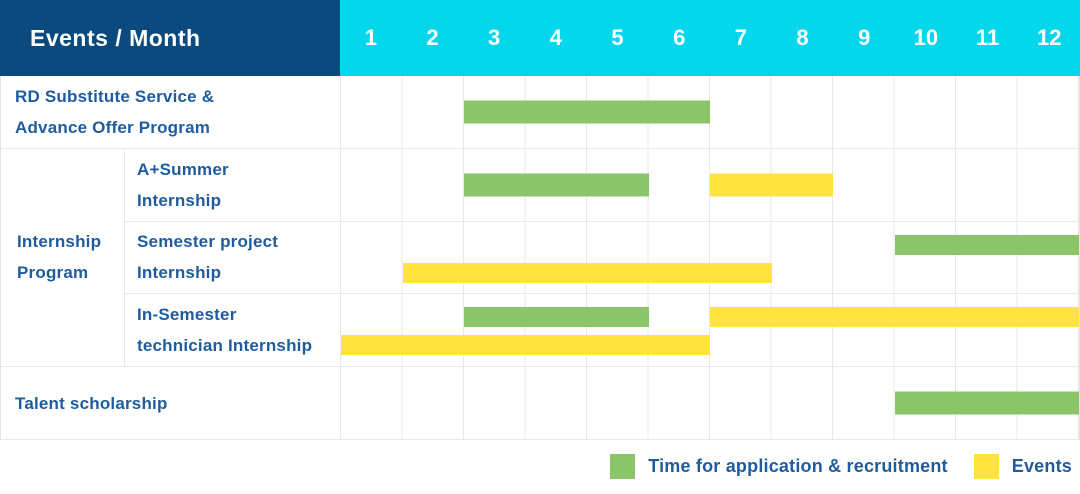 Image resolution: width=1080 pixels, height=494 pixels. Describe the element at coordinates (171, 403) in the screenshot. I see `row-label-talent-scholarship: Talent scholarship` at that location.